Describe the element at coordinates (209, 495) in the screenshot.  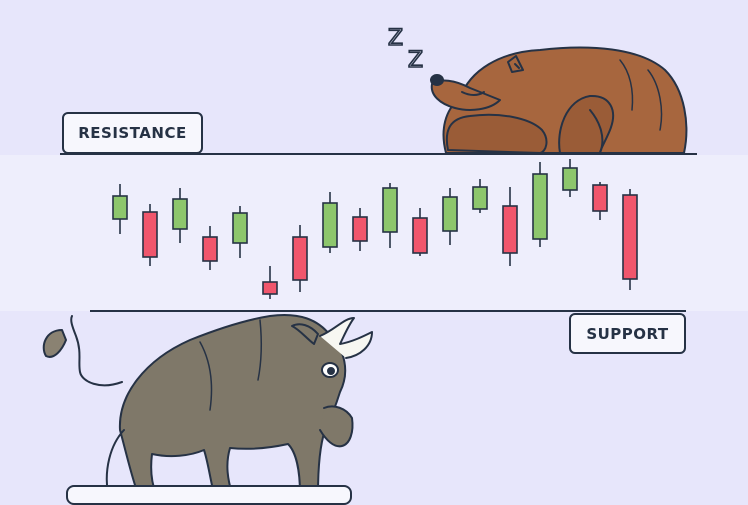
I see `pedestal-box` at that location.